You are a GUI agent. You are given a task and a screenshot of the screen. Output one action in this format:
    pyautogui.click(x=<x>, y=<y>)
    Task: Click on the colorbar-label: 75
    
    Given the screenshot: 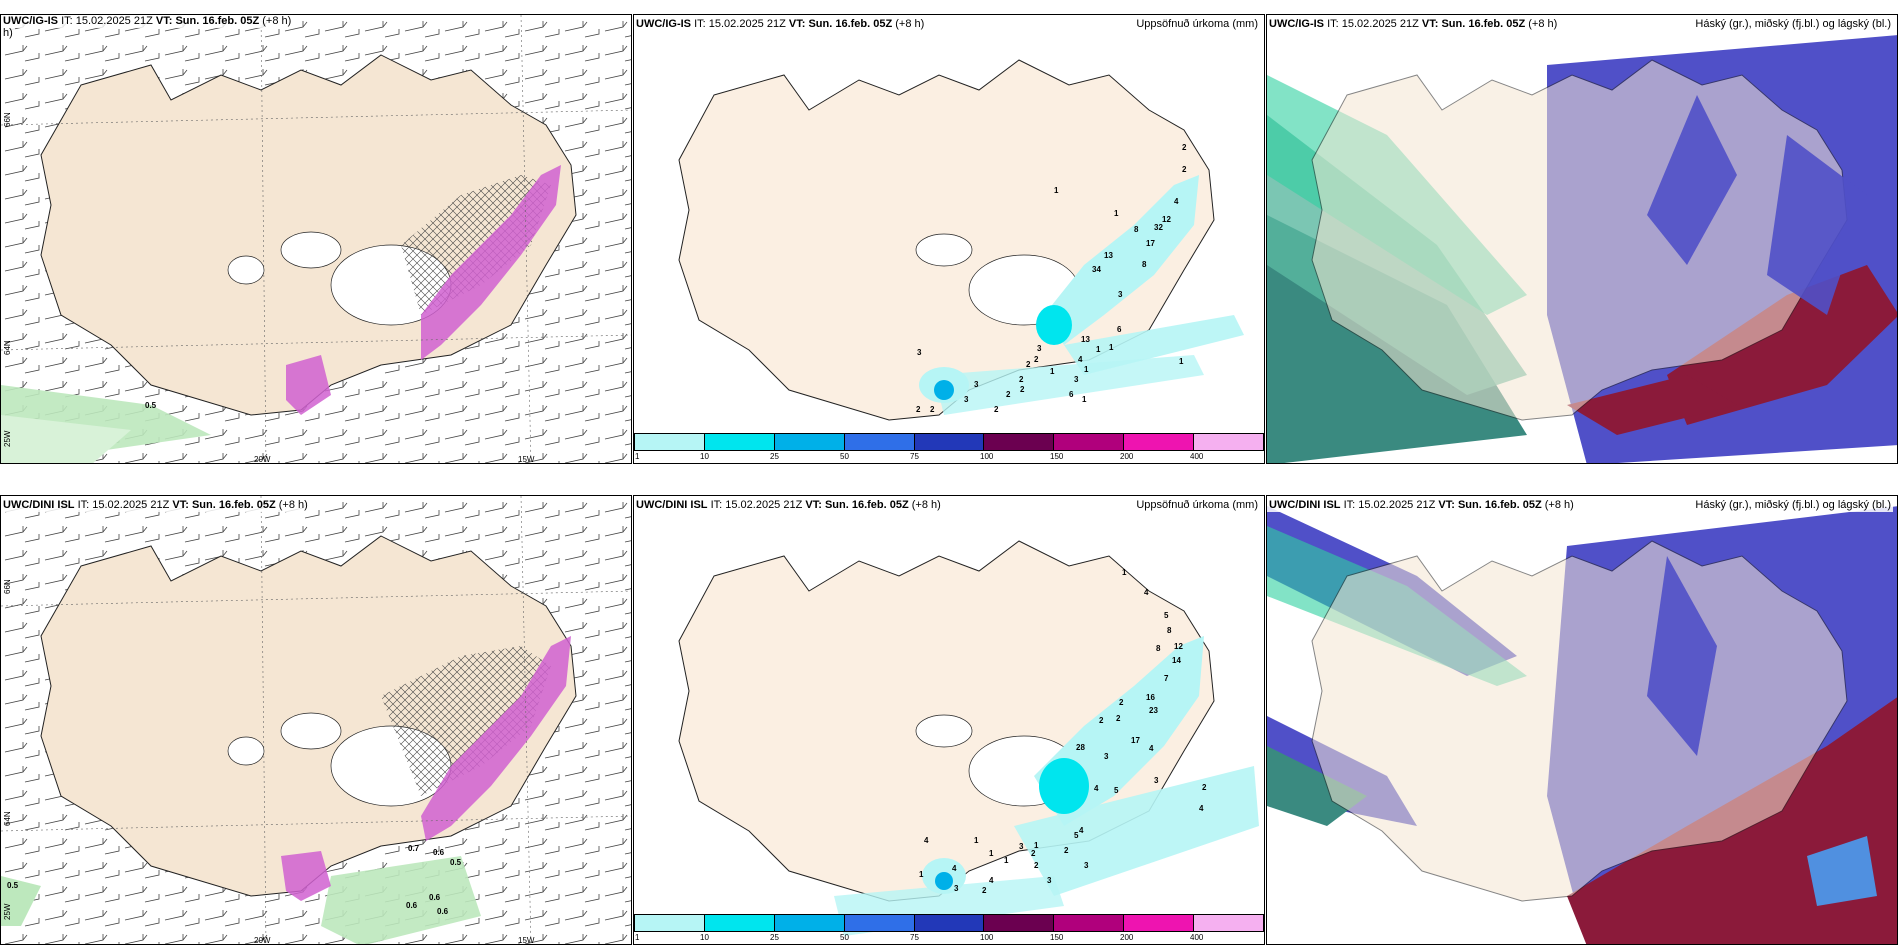 What is the action you would take?
    pyautogui.click(x=914, y=937)
    